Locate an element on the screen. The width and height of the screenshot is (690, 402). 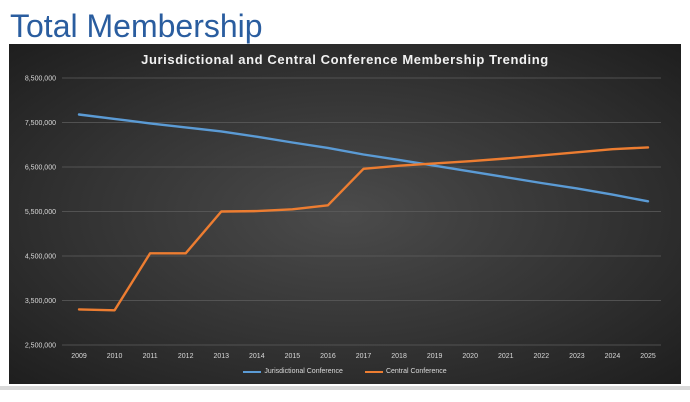
y-tick-label: 4,500,000 is located at coordinates (40, 257).